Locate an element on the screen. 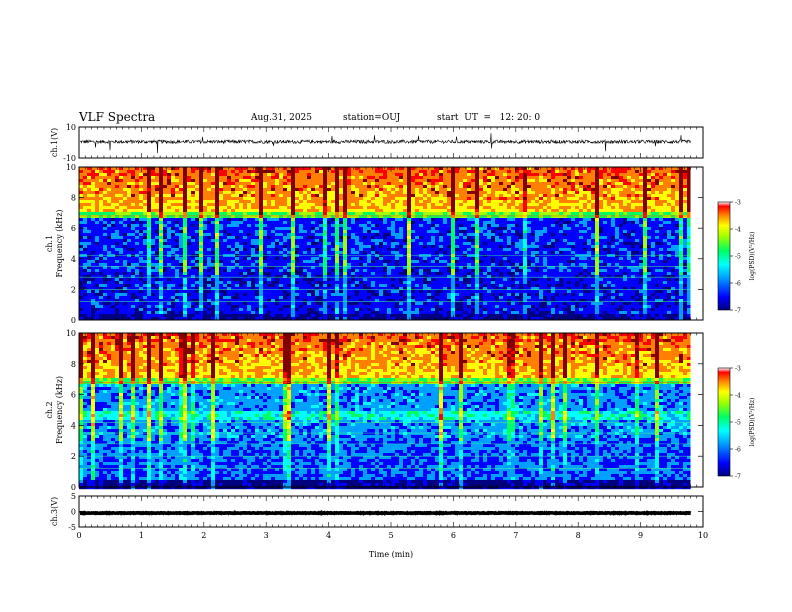 Image resolution: width=792 pixels, height=612 pixels. ch2-spectrogram-colorbar-tick: -6 is located at coordinates (738, 450).